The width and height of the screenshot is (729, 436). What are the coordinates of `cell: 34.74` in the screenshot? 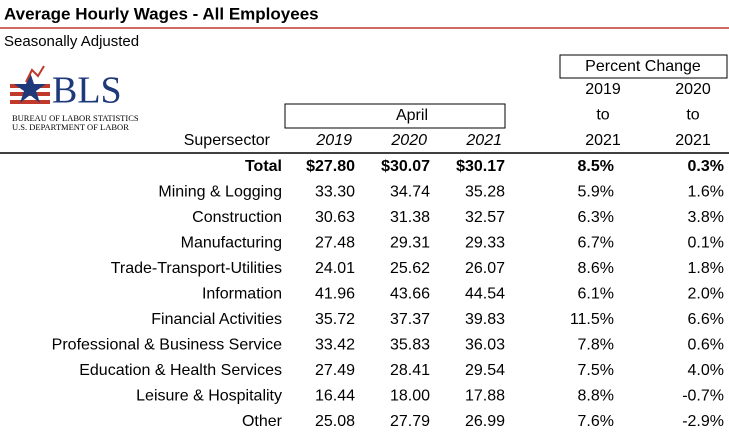 It's located at (410, 192).